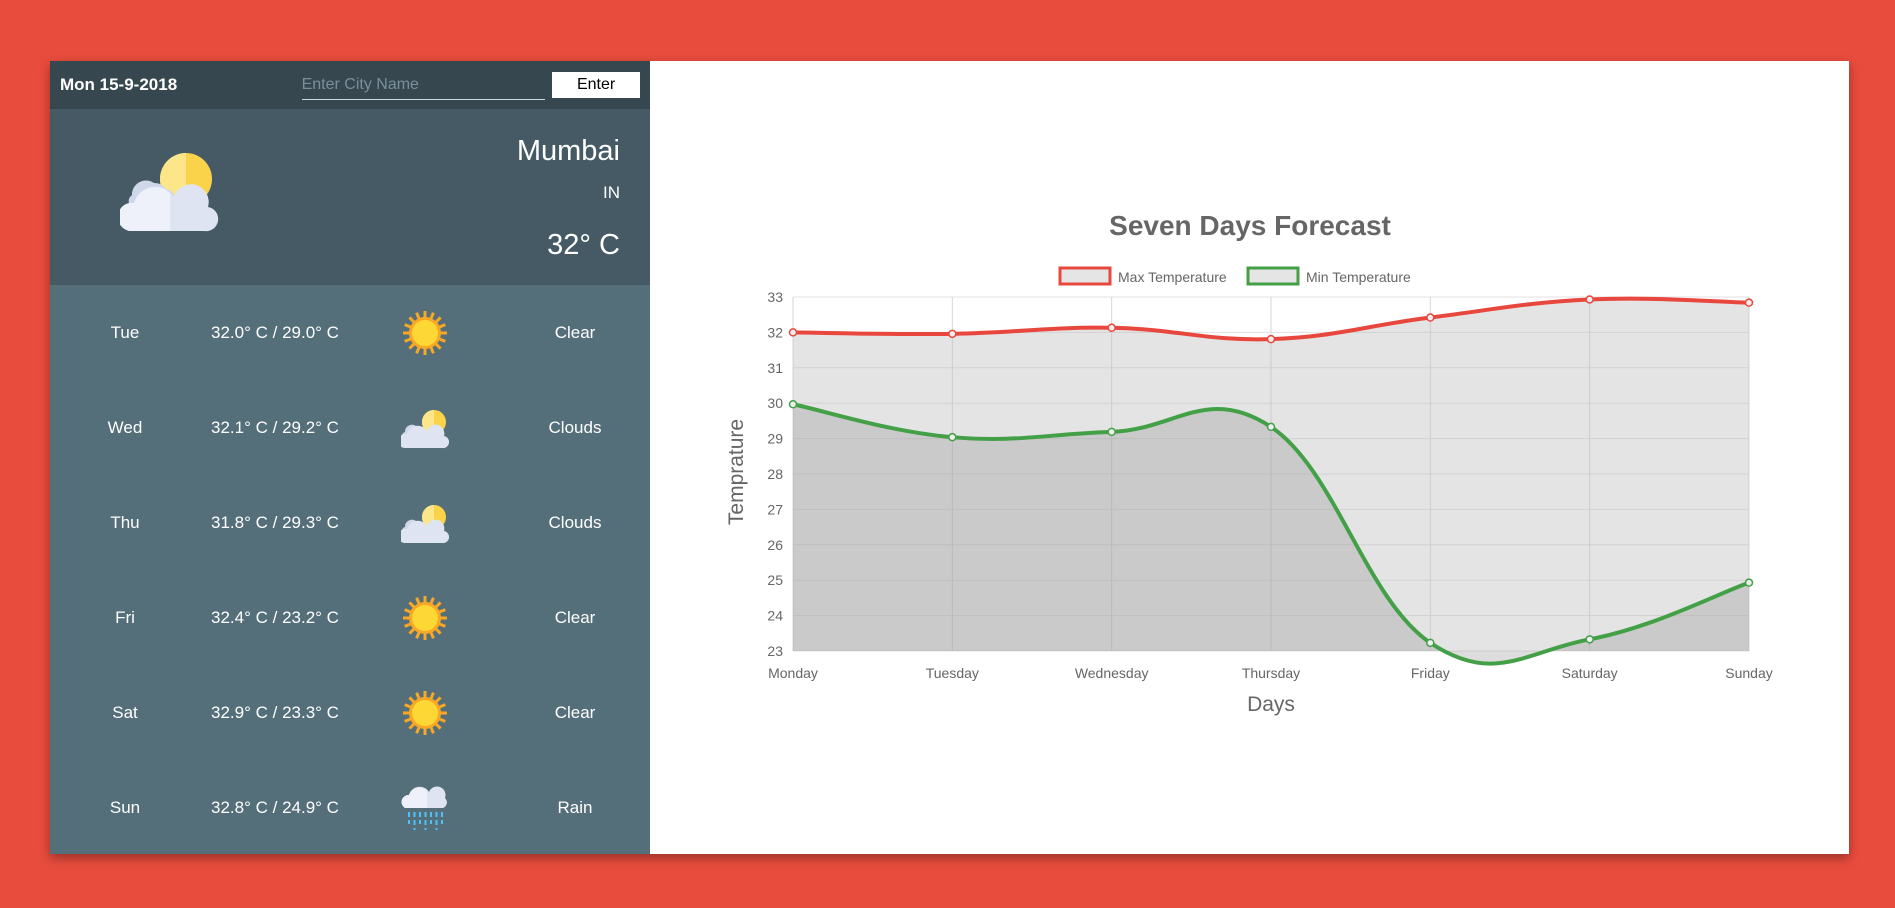  Describe the element at coordinates (775, 580) in the screenshot. I see `y-tick-label: 25` at that location.